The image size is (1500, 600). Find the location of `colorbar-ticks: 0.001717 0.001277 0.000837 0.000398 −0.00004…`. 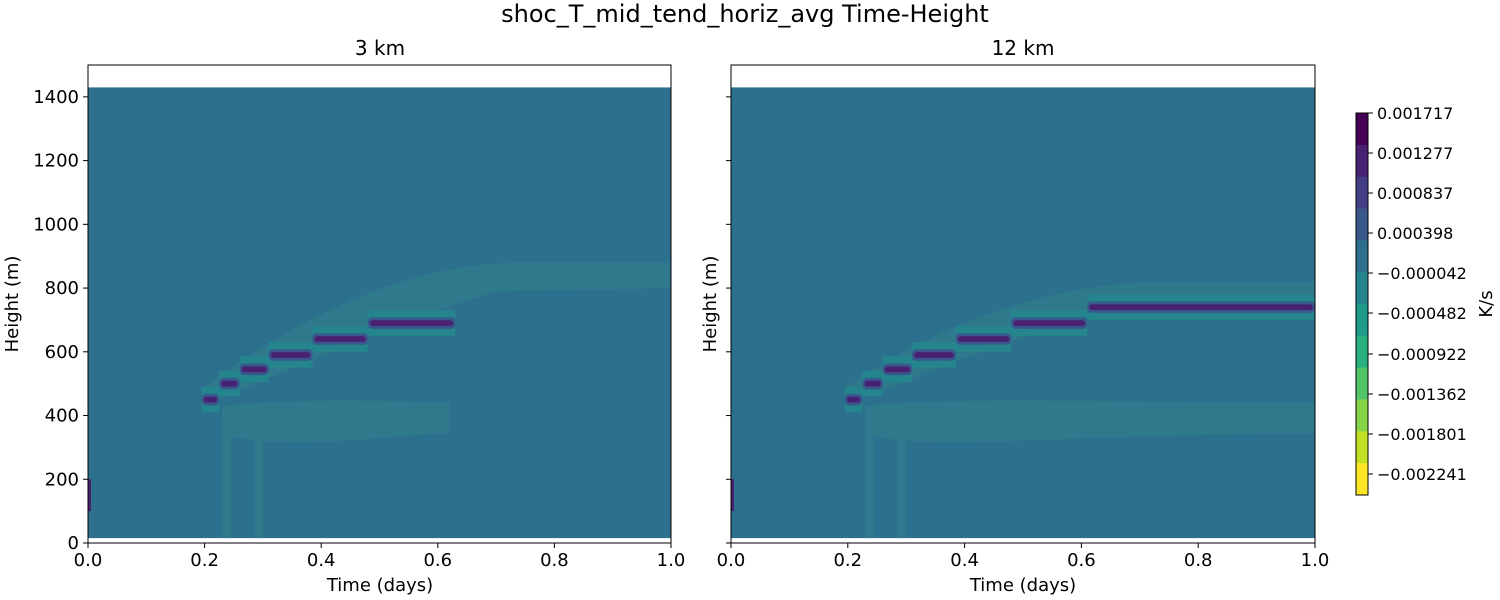

colorbar-ticks: 0.001717 0.001277 0.000837 0.000398 −0.00004… is located at coordinates (1417, 294).